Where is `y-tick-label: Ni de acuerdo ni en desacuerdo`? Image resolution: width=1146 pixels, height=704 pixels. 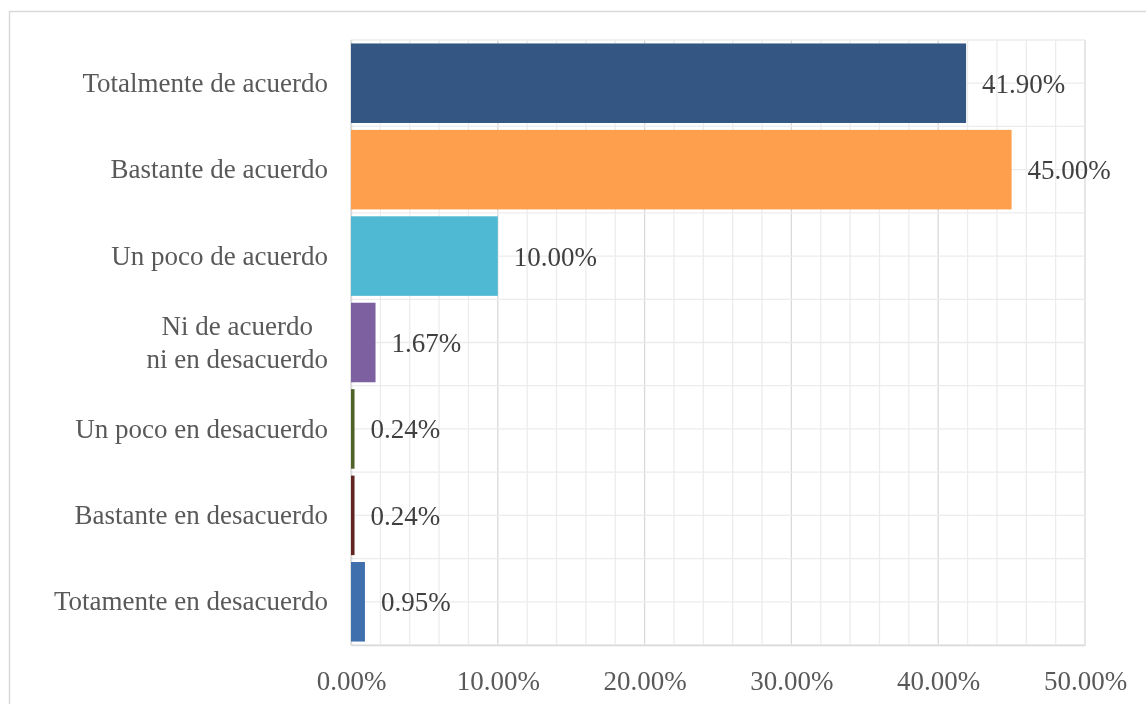
y-tick-label: Ni de acuerdo ni en desacuerdo is located at coordinates (237, 342).